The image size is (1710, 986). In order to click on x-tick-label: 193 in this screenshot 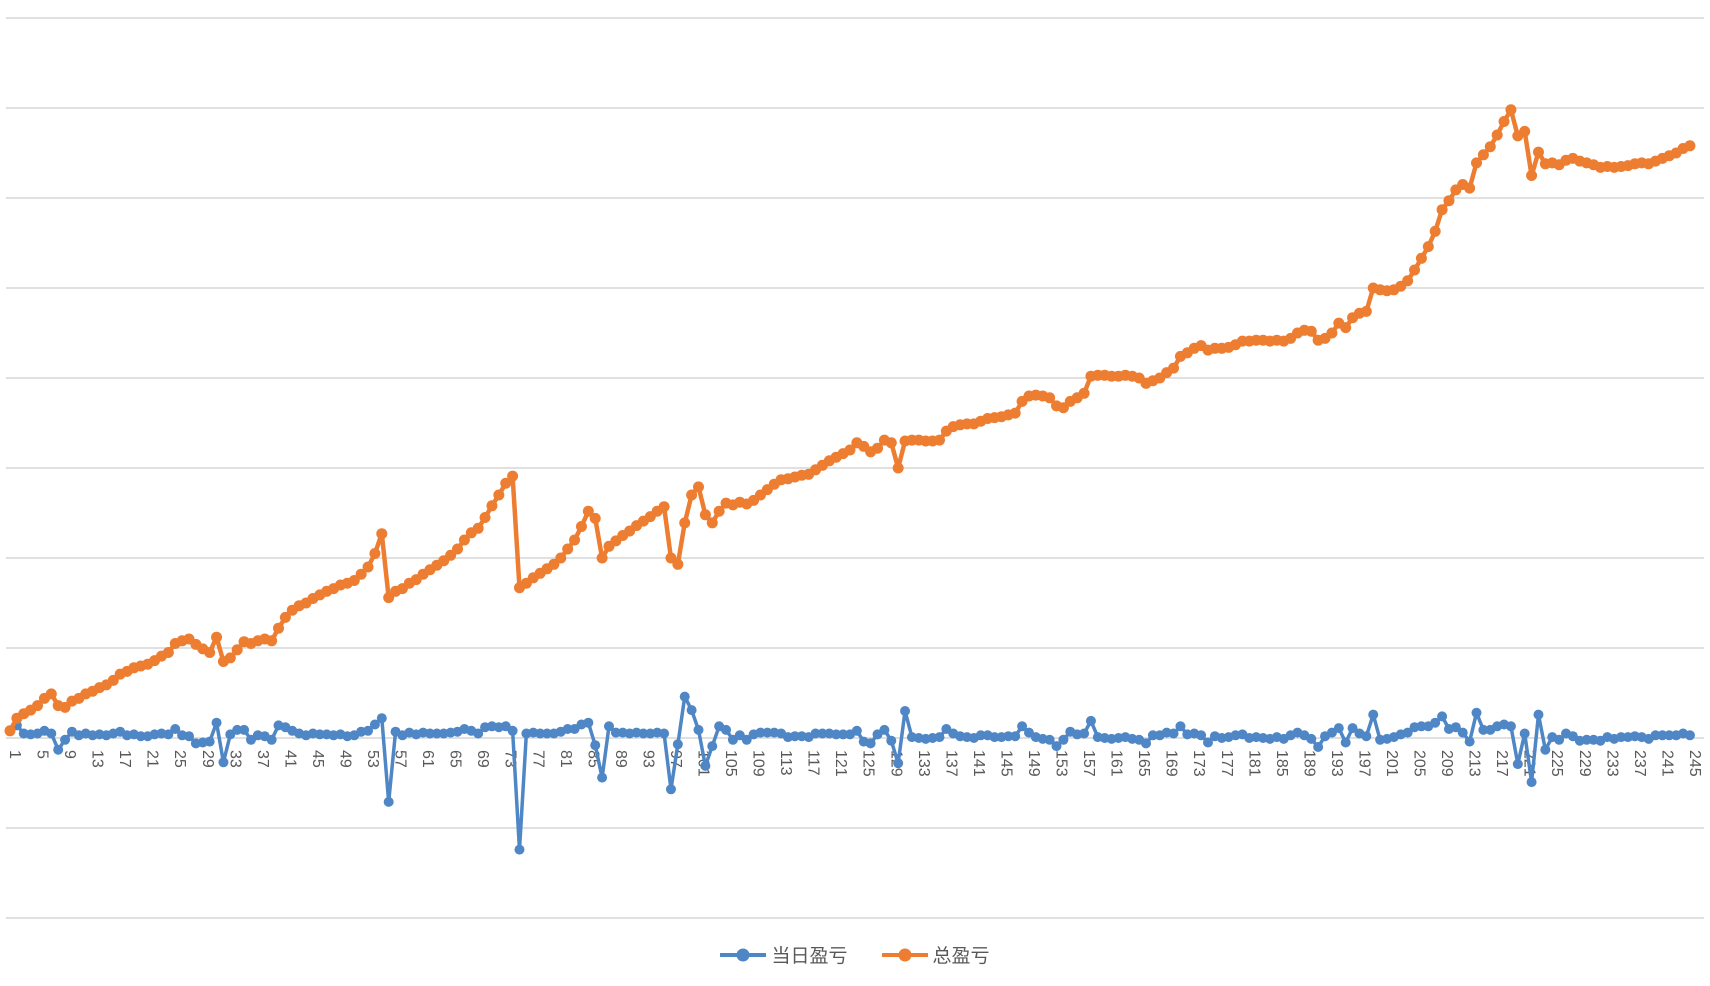, I will do `click(1336, 763)`.